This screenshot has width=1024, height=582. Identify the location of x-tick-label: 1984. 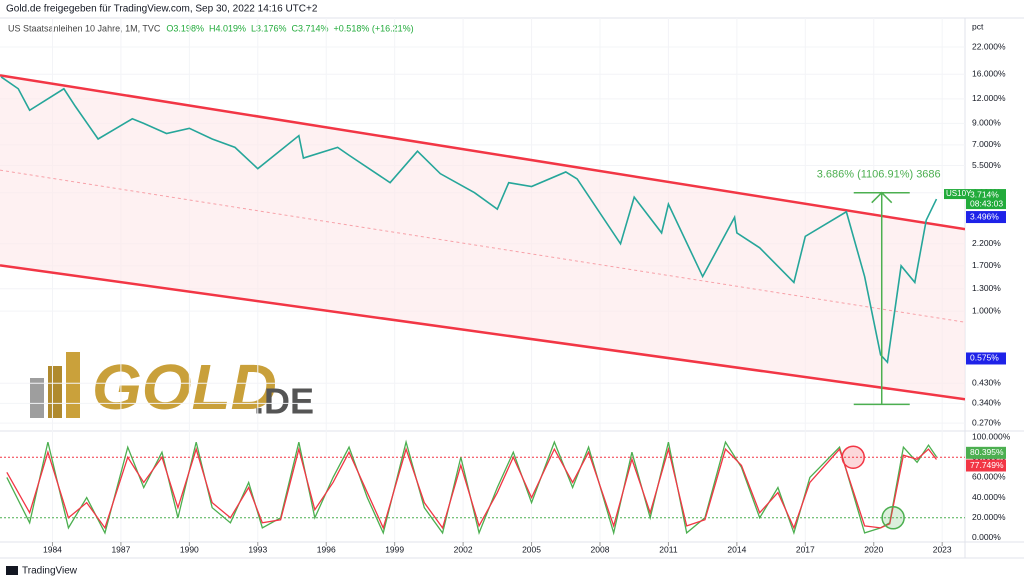
(52, 549).